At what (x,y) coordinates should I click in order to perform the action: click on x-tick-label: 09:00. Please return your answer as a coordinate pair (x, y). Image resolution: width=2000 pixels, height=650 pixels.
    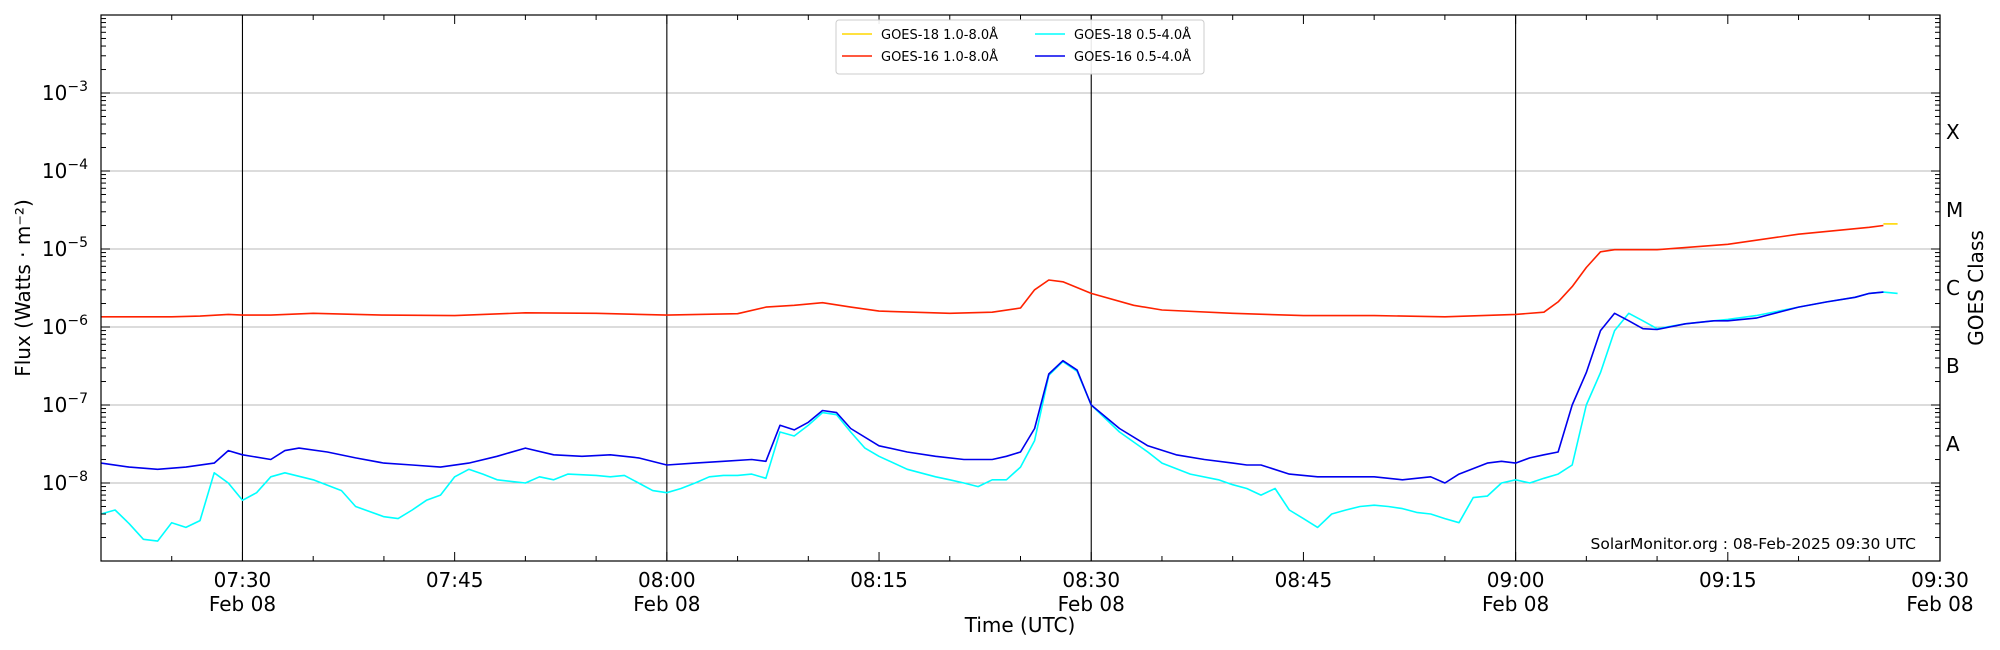
    Looking at the image, I should click on (1516, 580).